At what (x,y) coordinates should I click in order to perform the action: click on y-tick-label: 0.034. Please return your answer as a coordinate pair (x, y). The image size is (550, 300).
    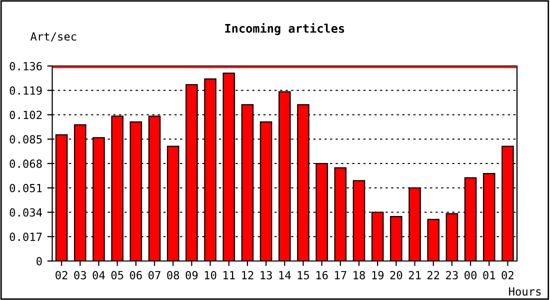
    Looking at the image, I should click on (26, 212).